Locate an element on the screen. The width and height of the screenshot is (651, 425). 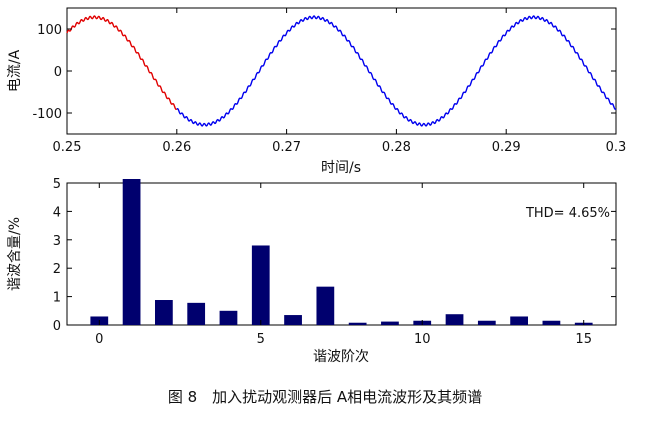
spectrum-x-tick-label: 10 is located at coordinates (422, 339).